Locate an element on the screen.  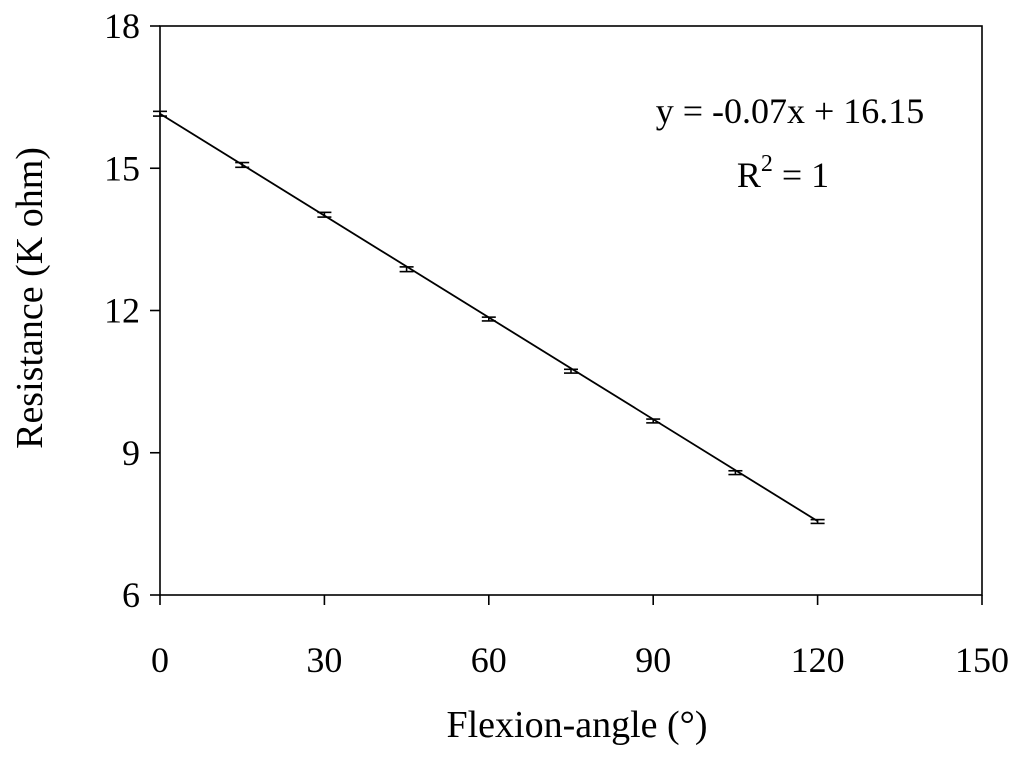
y-axis-ticks: 6 9 12 15 18 is located at coordinates (132, 310).